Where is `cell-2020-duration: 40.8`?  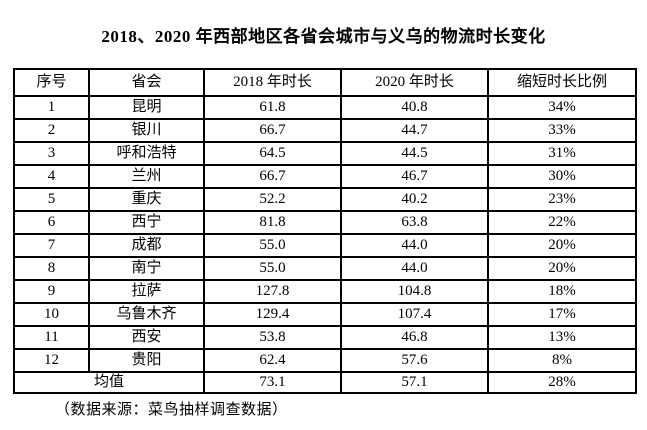 cell-2020-duration: 40.8 is located at coordinates (414, 107).